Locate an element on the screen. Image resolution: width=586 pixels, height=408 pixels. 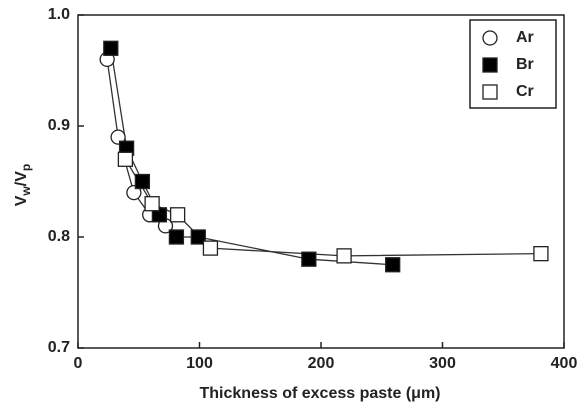
y-tick-label: 0.9 is located at coordinates (59, 125).